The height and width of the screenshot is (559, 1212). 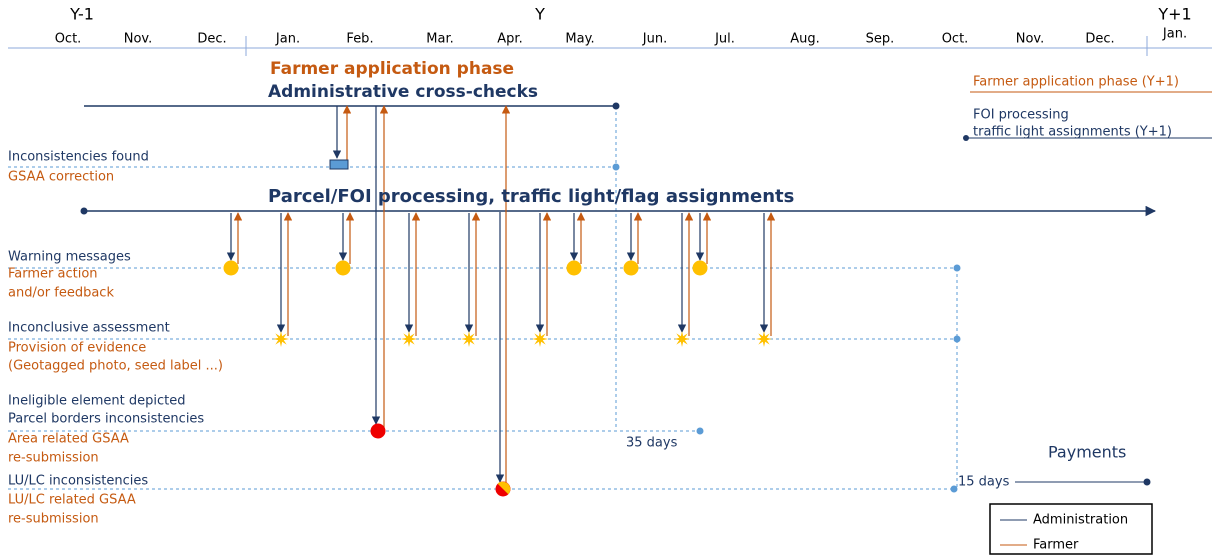 What do you see at coordinates (984, 482) in the screenshot?
I see `duration: 15 days` at bounding box center [984, 482].